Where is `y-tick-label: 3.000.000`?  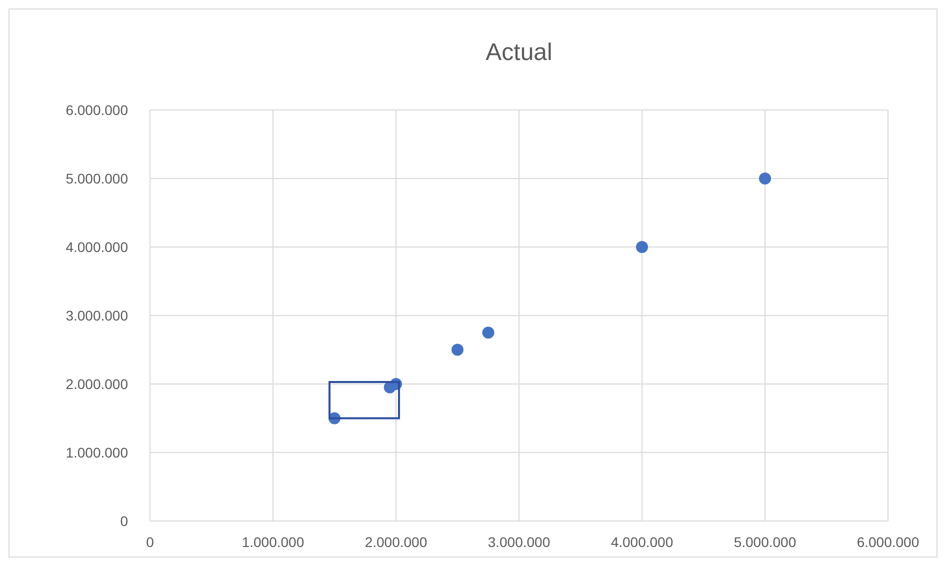 y-tick-label: 3.000.000 is located at coordinates (97, 315).